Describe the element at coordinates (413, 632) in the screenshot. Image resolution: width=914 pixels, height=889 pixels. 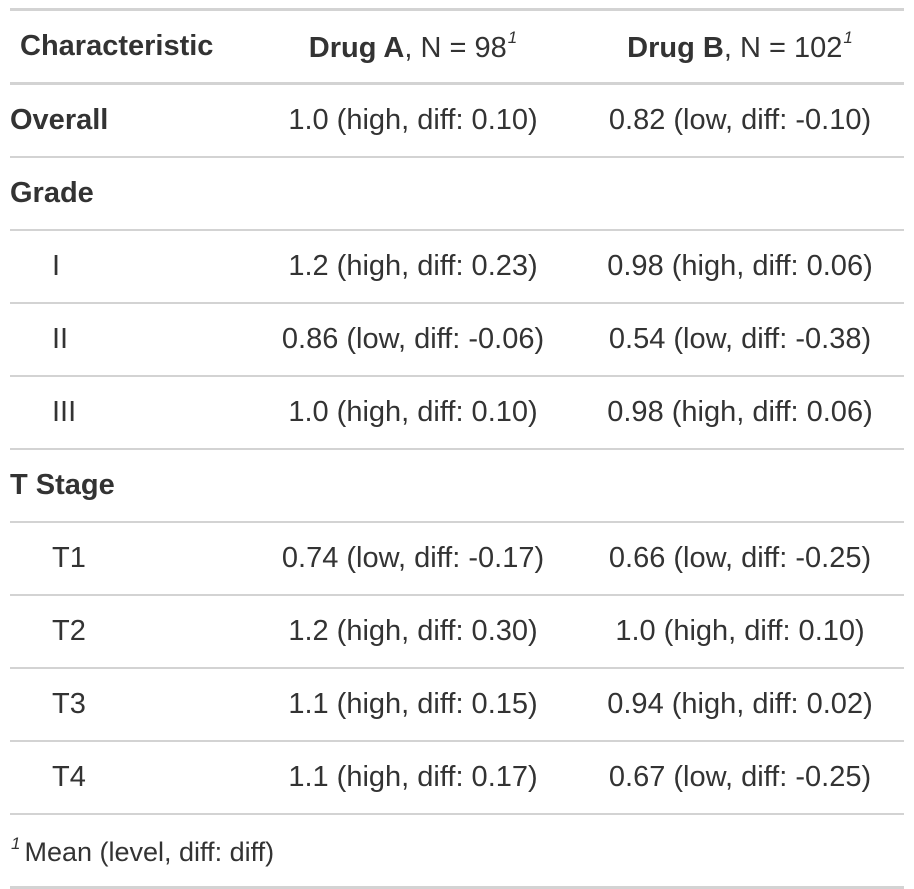
I see `cell-drug-a: 1.2 (high, diff: 0.30)` at that location.